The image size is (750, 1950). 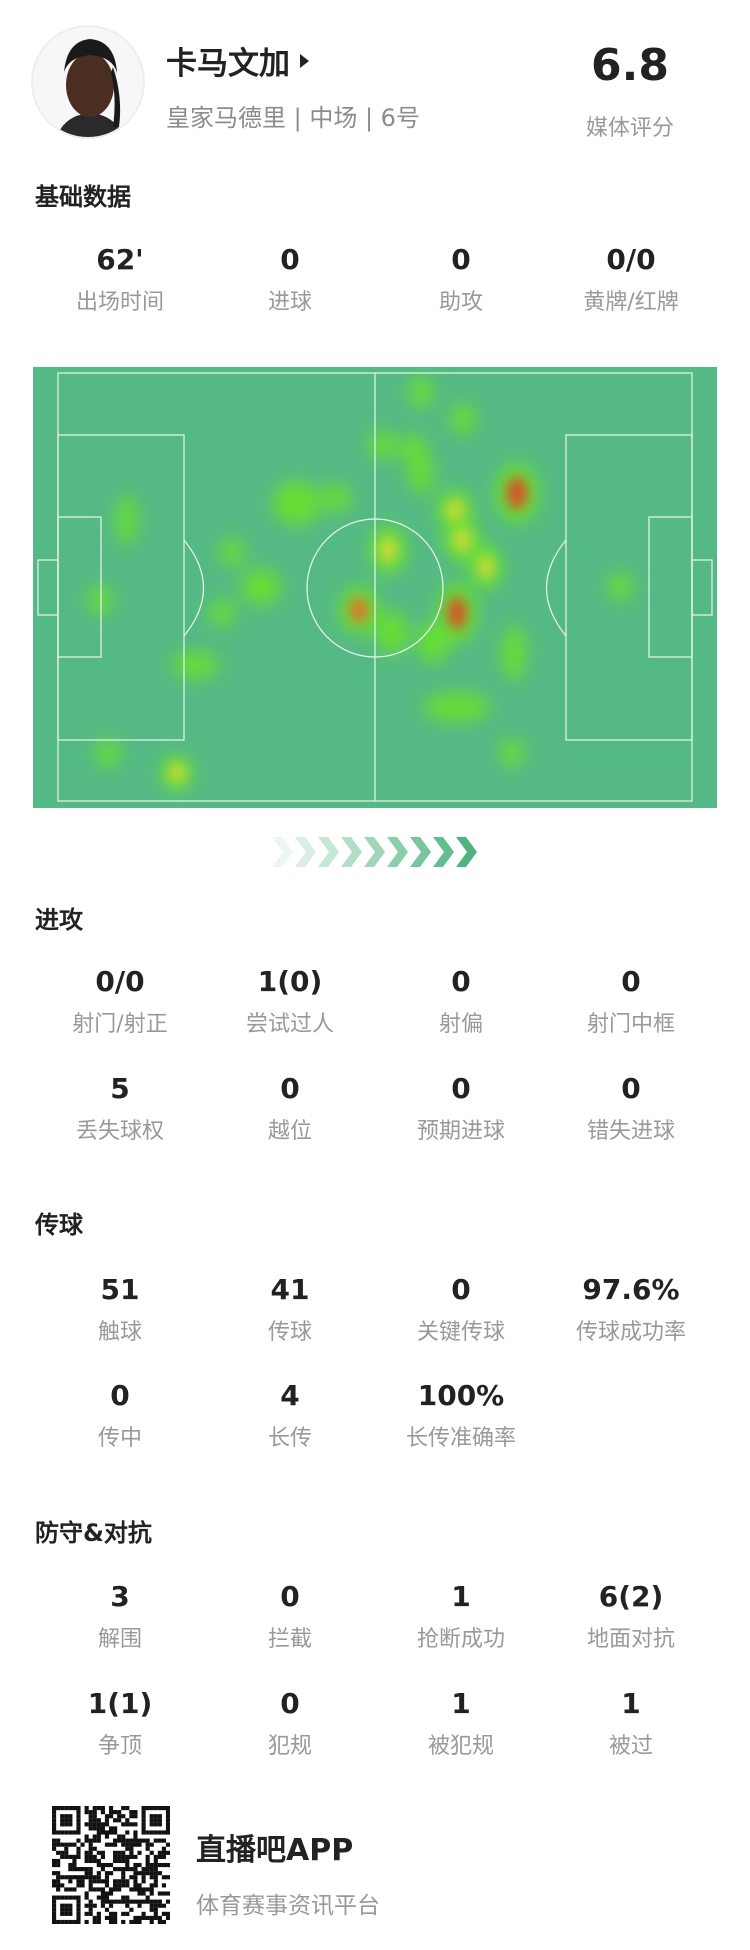 I want to click on stat-value: 97.6%, so click(x=631, y=1289).